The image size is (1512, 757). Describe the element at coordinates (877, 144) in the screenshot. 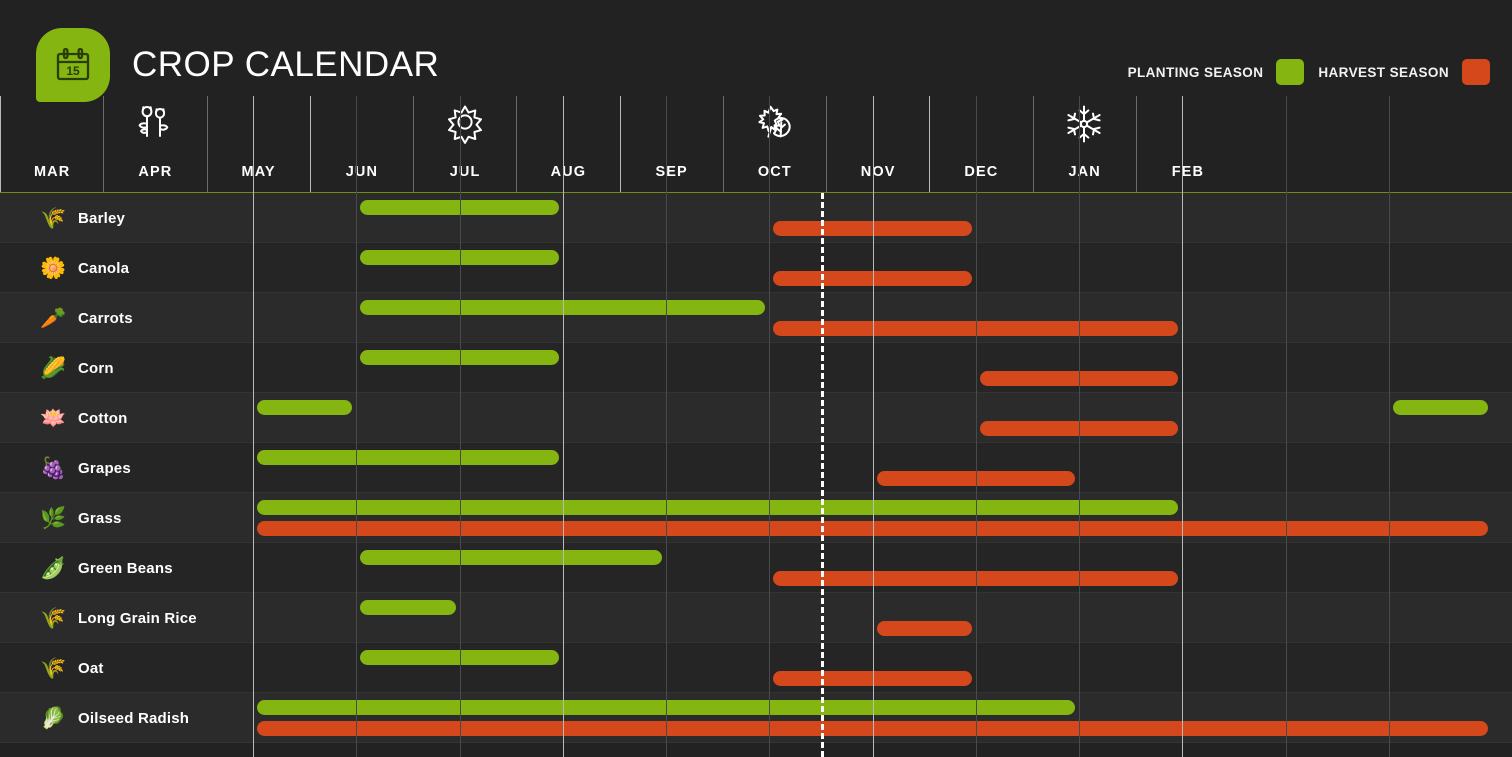

I see `month-column-nov: NOV` at that location.